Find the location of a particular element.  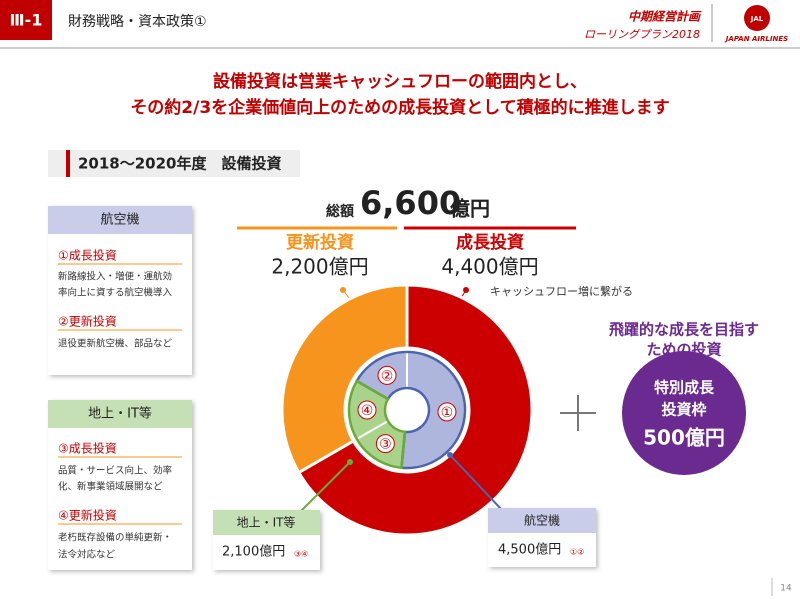

item-text: 法令対応など is located at coordinates (87, 555).